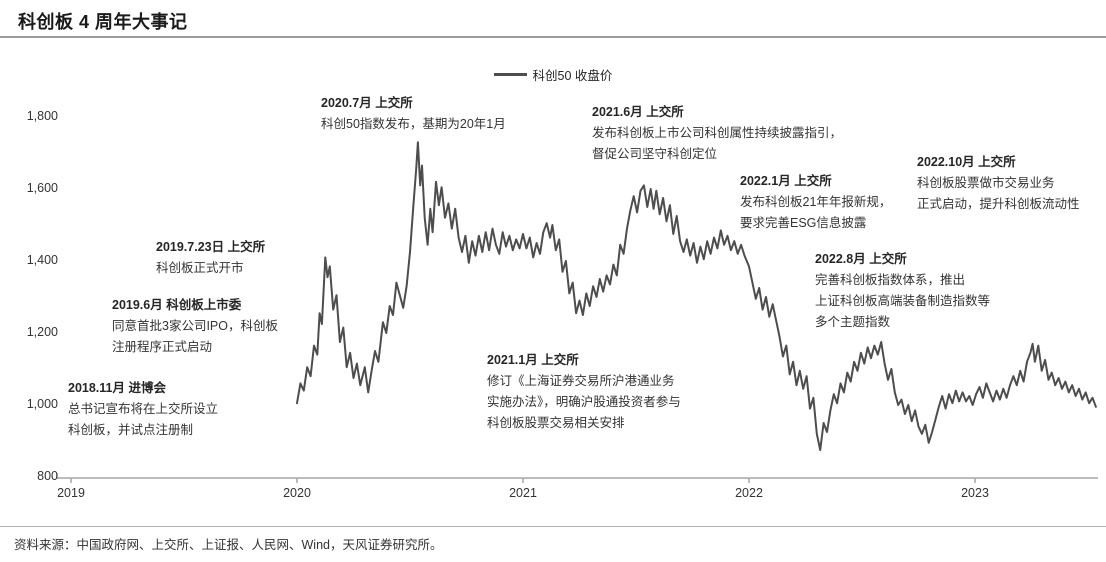 Image resolution: width=1106 pixels, height=562 pixels. What do you see at coordinates (903, 301) in the screenshot?
I see `annotation-line: 上证科创板高端装备制造指数等` at bounding box center [903, 301].